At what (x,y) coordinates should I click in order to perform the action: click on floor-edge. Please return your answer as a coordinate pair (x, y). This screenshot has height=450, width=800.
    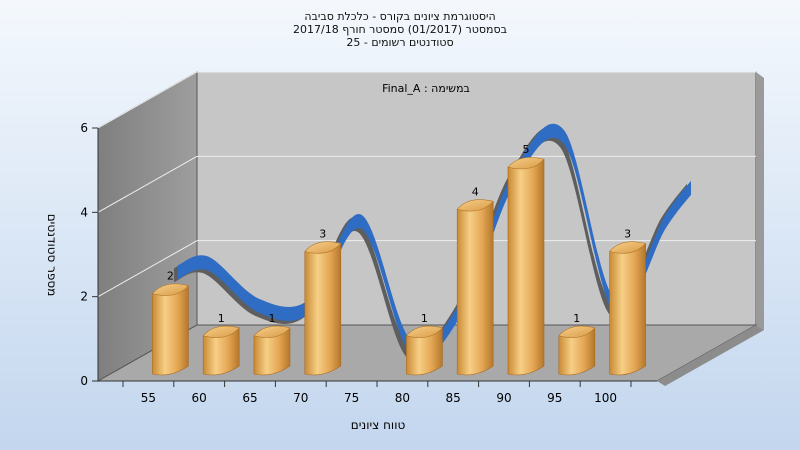
    Looking at the image, I should click on (710, 355).